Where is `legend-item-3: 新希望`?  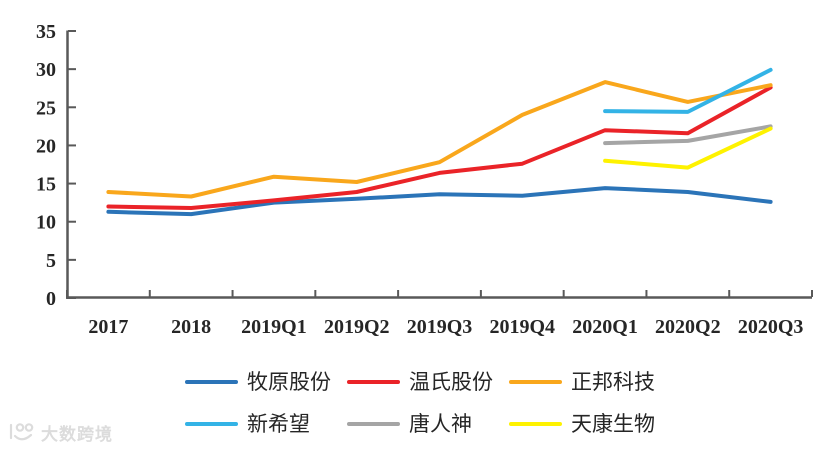
legend-item-3: 新希望 is located at coordinates (266, 424).